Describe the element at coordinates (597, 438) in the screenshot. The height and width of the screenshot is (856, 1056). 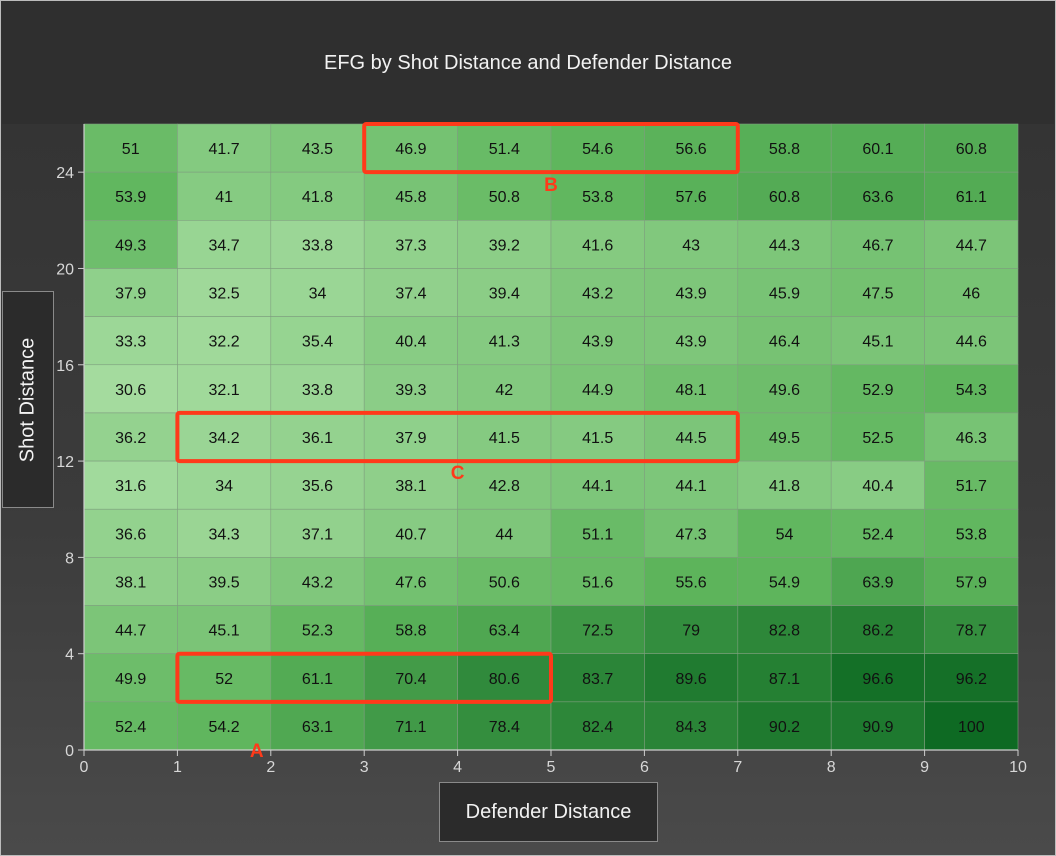
I see `cell-value-label: 41.5` at that location.